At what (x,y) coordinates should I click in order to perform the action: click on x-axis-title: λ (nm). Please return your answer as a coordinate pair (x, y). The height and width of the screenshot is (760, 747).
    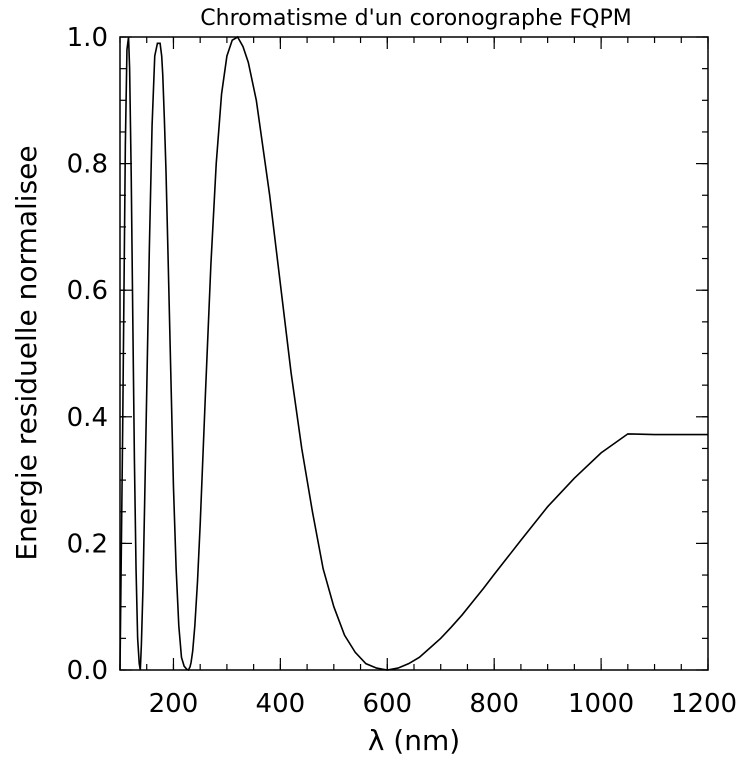
    Looking at the image, I should click on (414, 740).